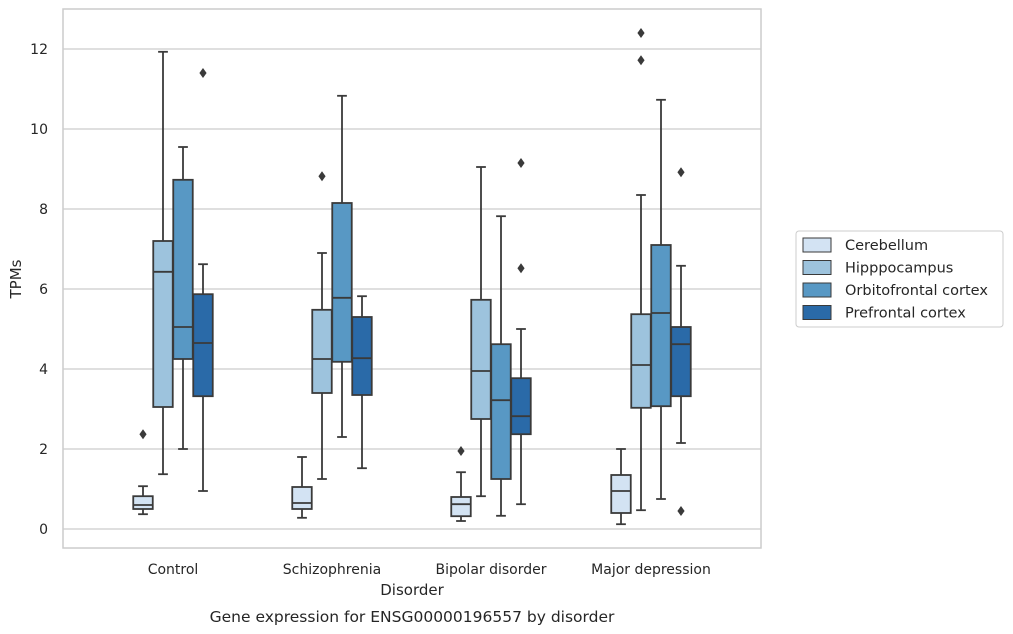 Image resolution: width=1013 pixels, height=634 pixels. I want to click on box-hipppocampus-schizophrenia, so click(322, 325).